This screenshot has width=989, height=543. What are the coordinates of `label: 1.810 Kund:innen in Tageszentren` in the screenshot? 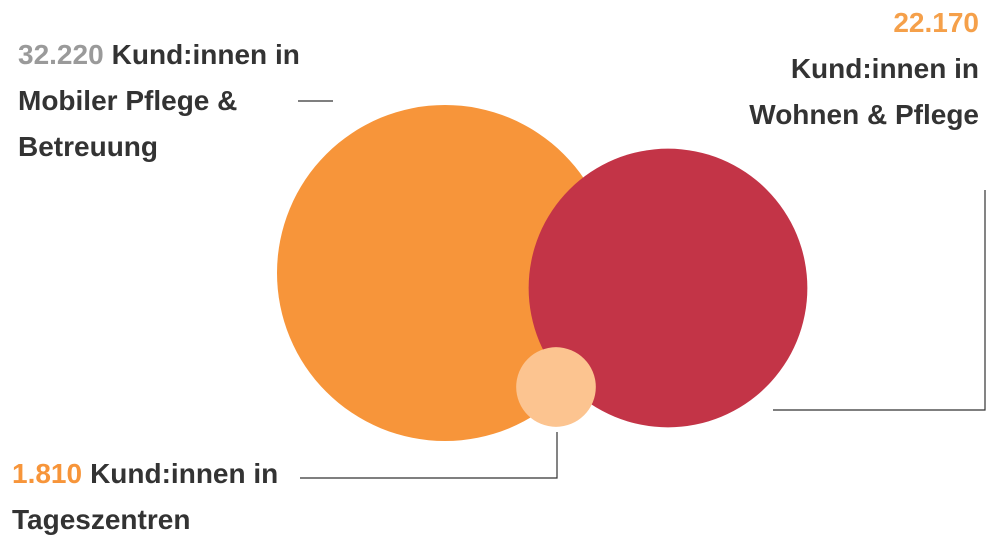 It's located at (172, 497).